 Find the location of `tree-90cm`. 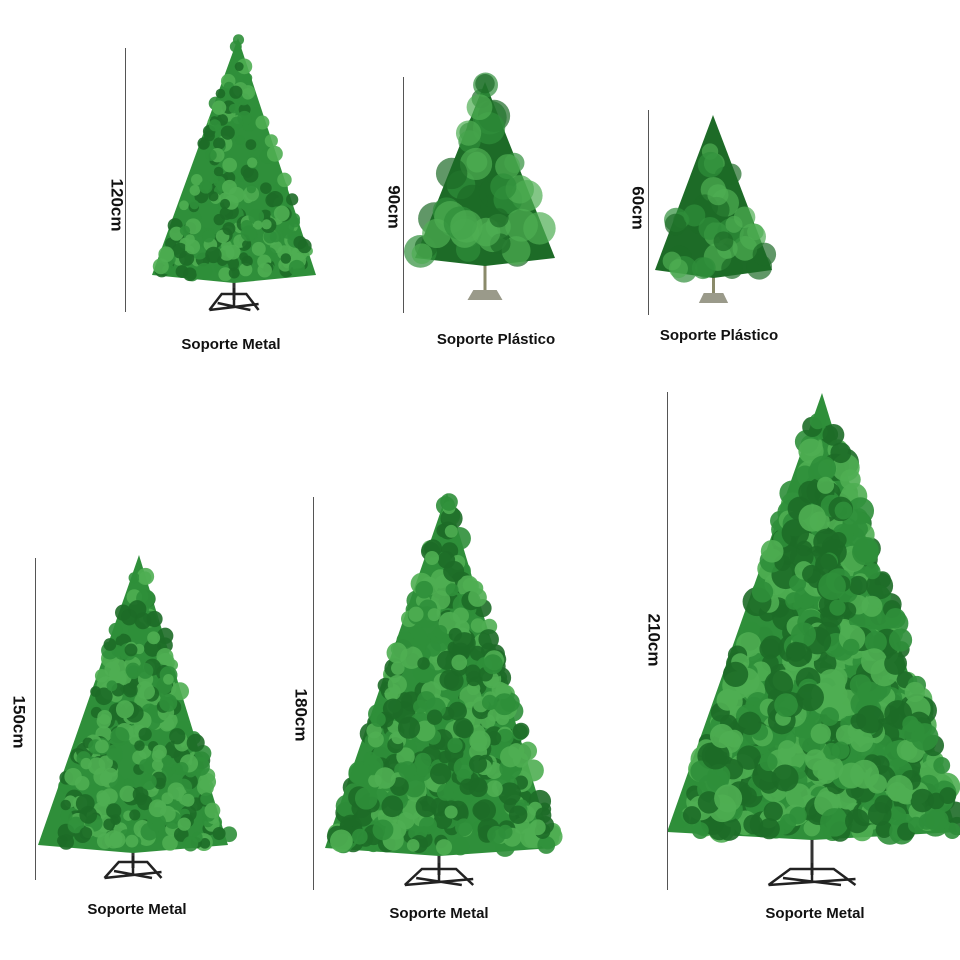

tree-90cm is located at coordinates (479, 186).